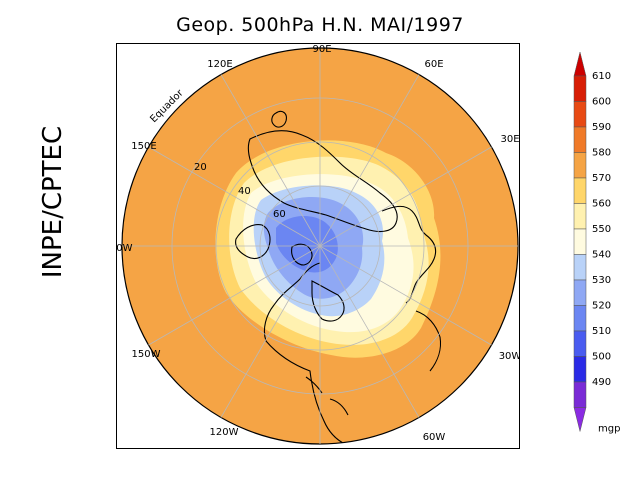  What do you see at coordinates (601, 178) in the screenshot?
I see `colorbar-tick-label: 570` at bounding box center [601, 178].